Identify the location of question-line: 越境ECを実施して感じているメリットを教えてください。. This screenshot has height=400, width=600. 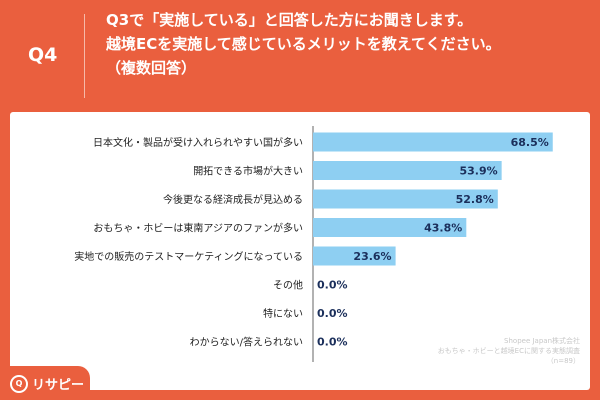
(346, 44).